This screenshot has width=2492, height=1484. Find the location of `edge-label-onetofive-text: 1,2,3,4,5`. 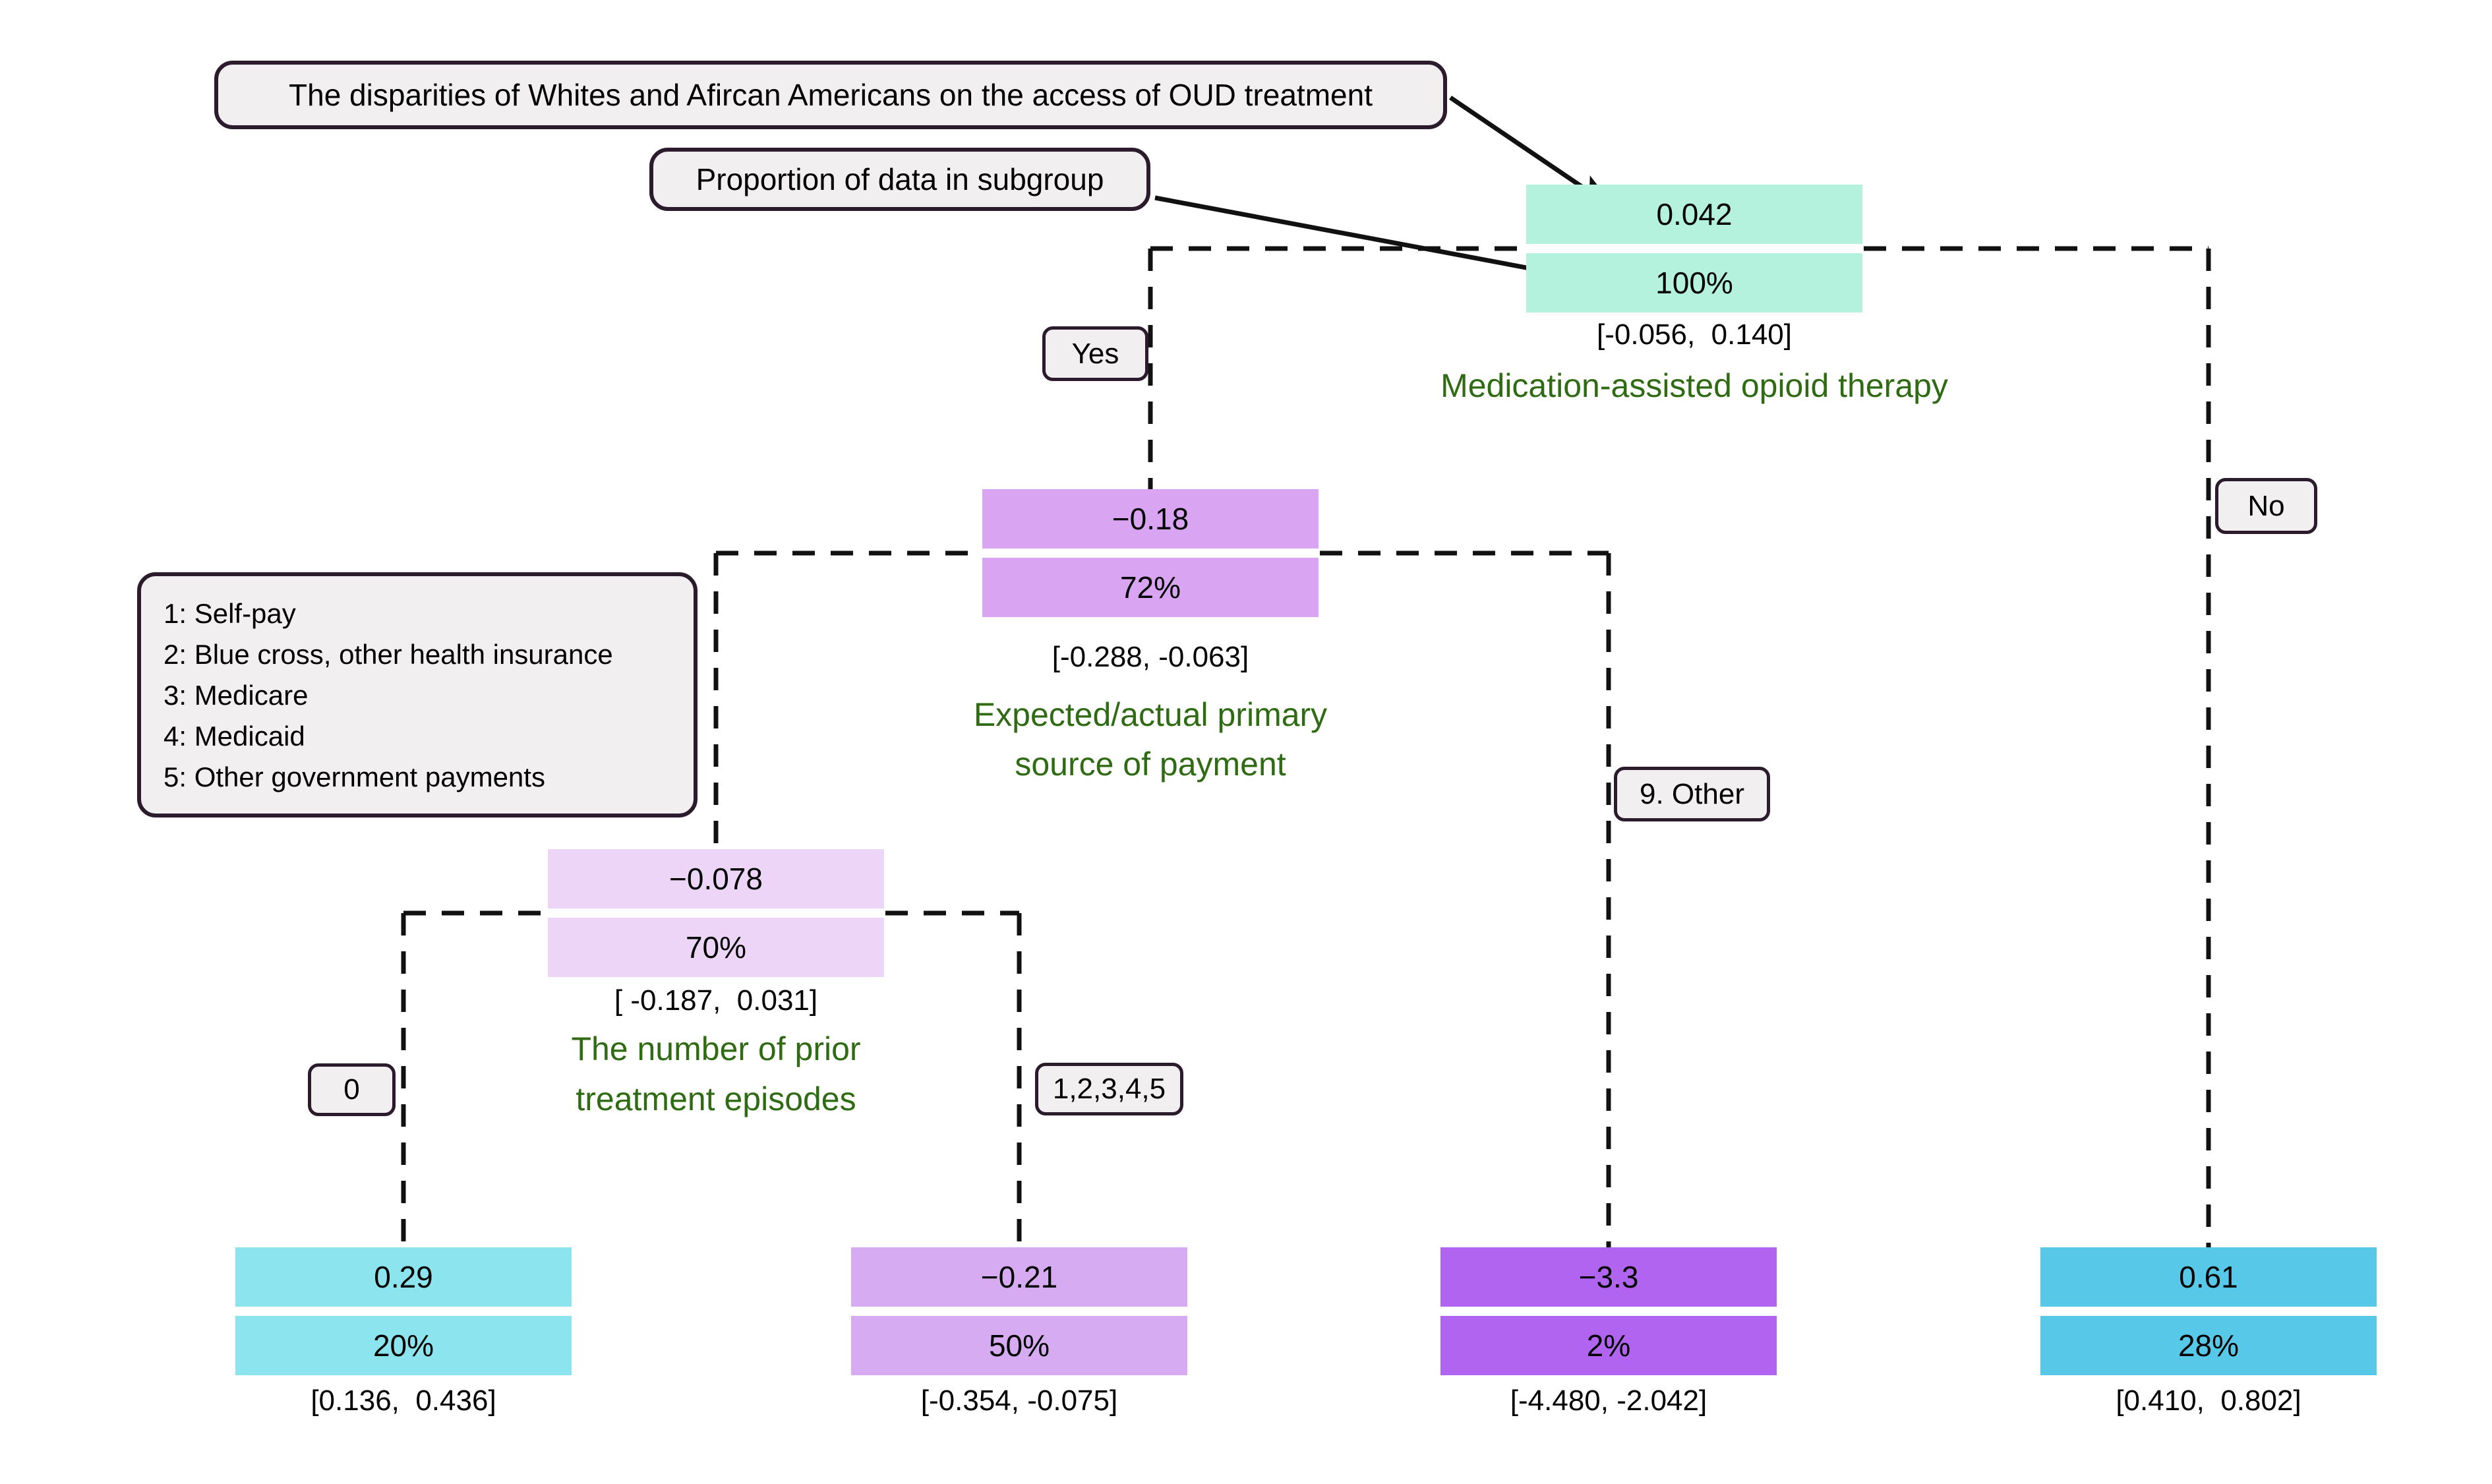

edge-label-onetofive-text: 1,2,3,4,5 is located at coordinates (1109, 1089).